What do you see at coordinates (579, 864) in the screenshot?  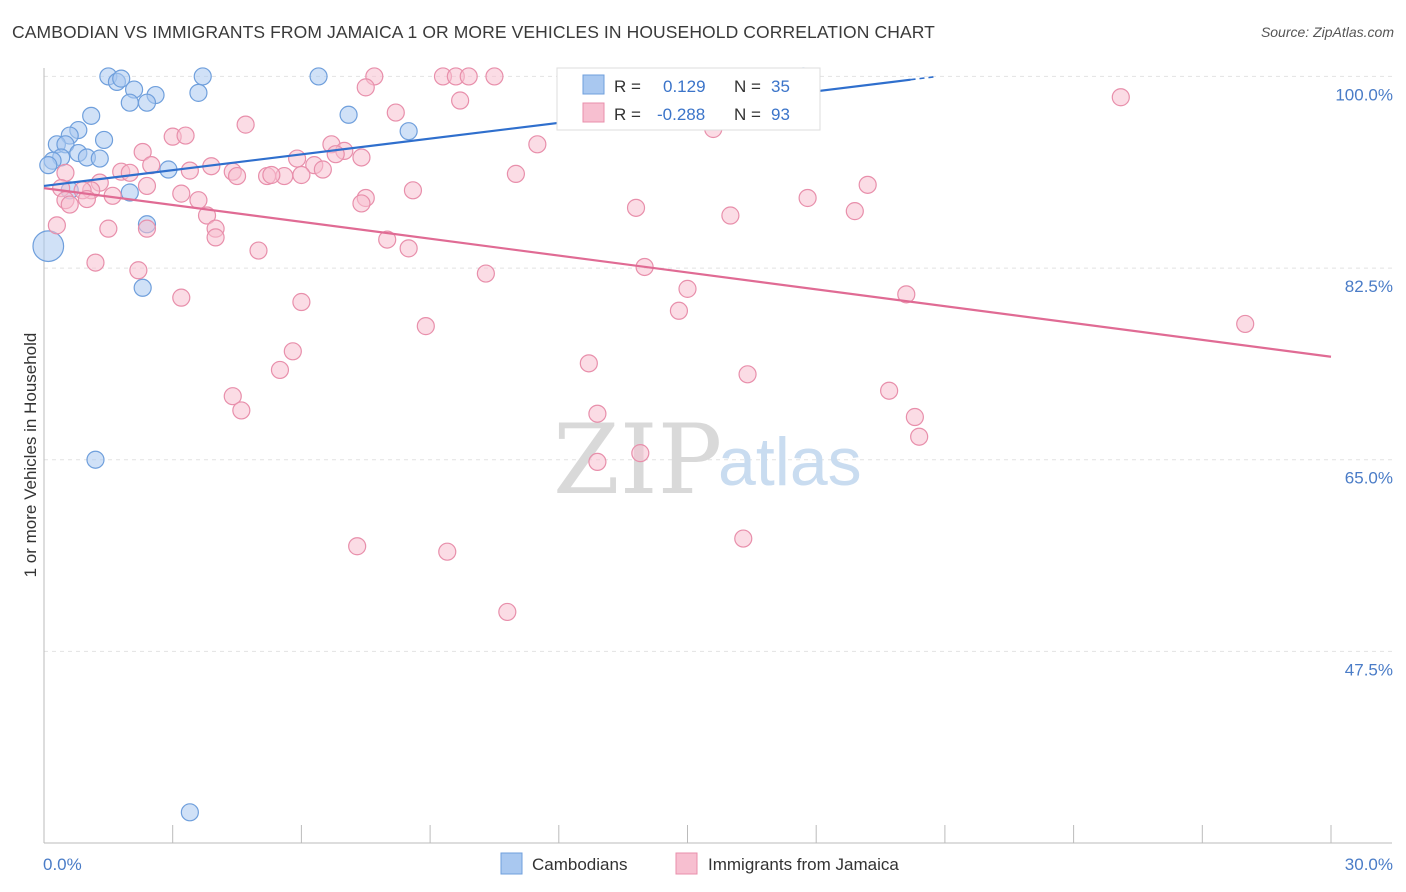 I see `legend-label-cambodians: Cambodians` at bounding box center [579, 864].